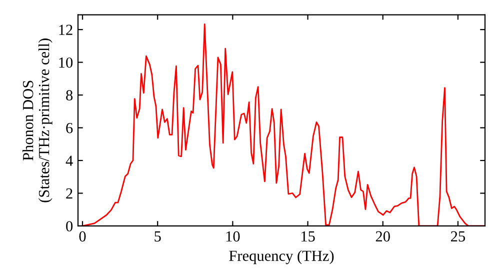 This screenshot has height=280, width=500. I want to click on x-tick-label: 15, so click(308, 236).